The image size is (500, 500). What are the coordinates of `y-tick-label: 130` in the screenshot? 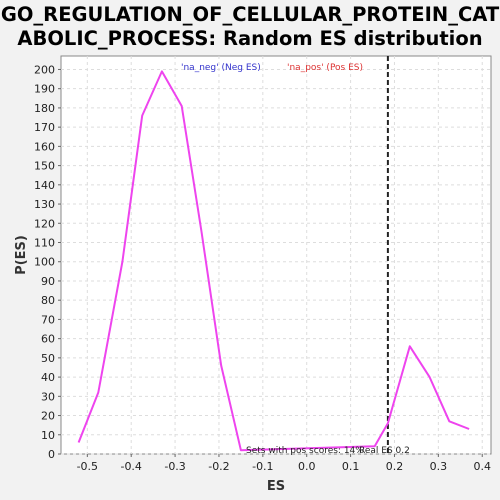 It's located at (44, 204).